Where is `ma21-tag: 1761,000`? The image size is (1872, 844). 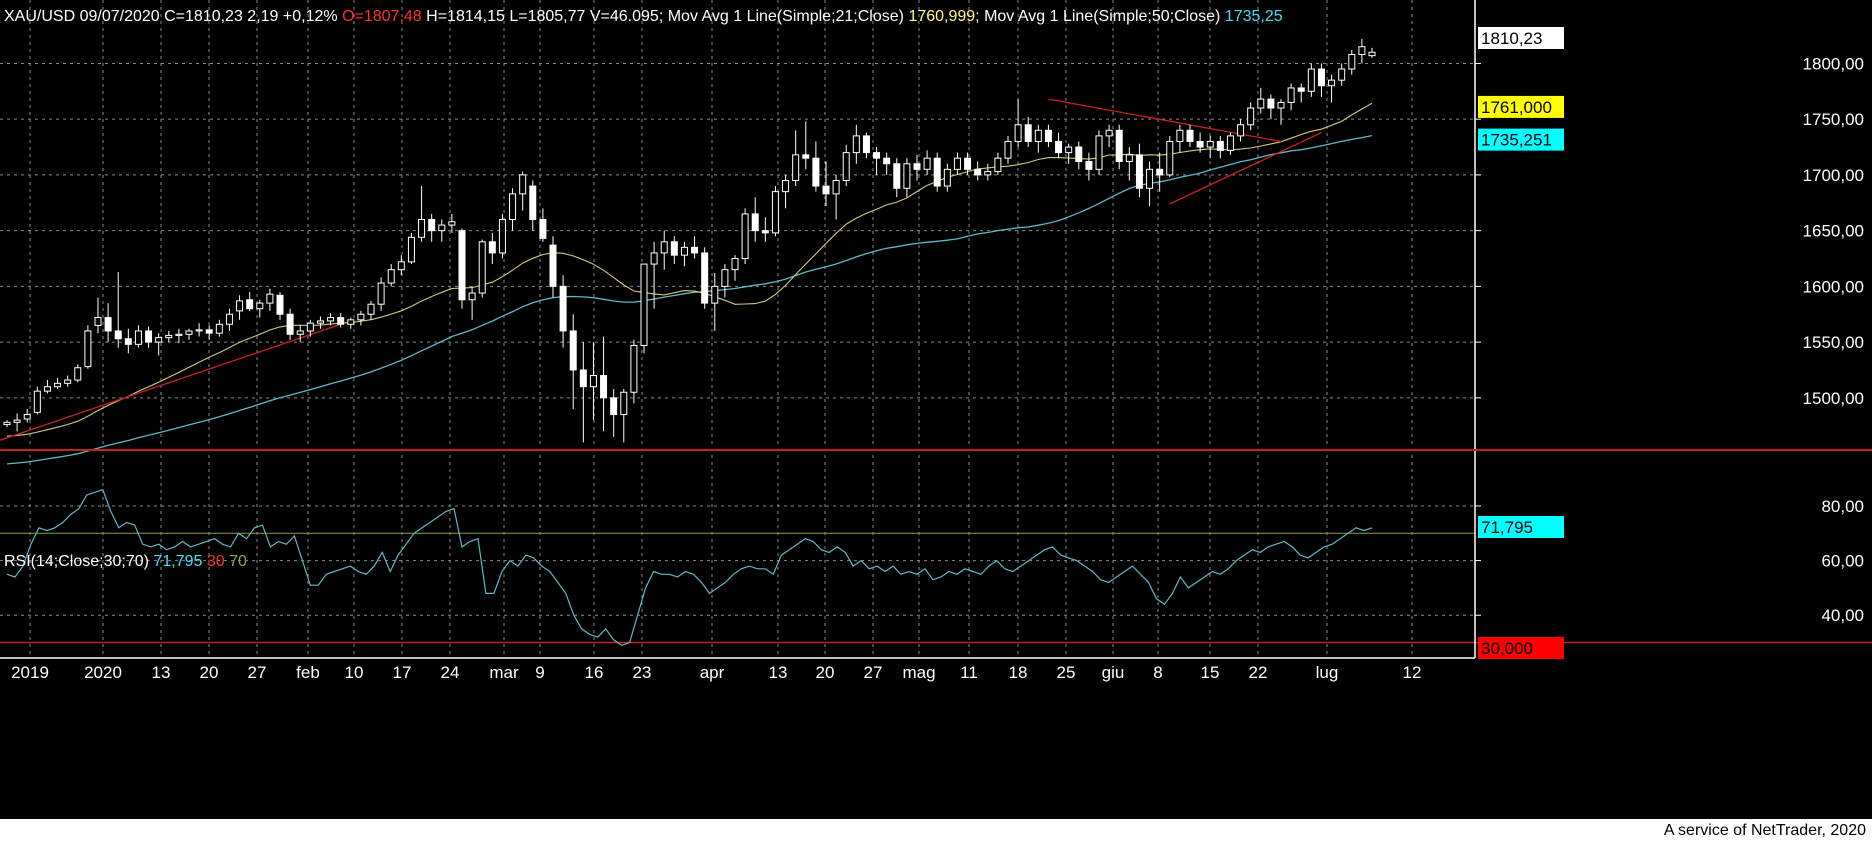 ma21-tag: 1761,000 is located at coordinates (1516, 107).